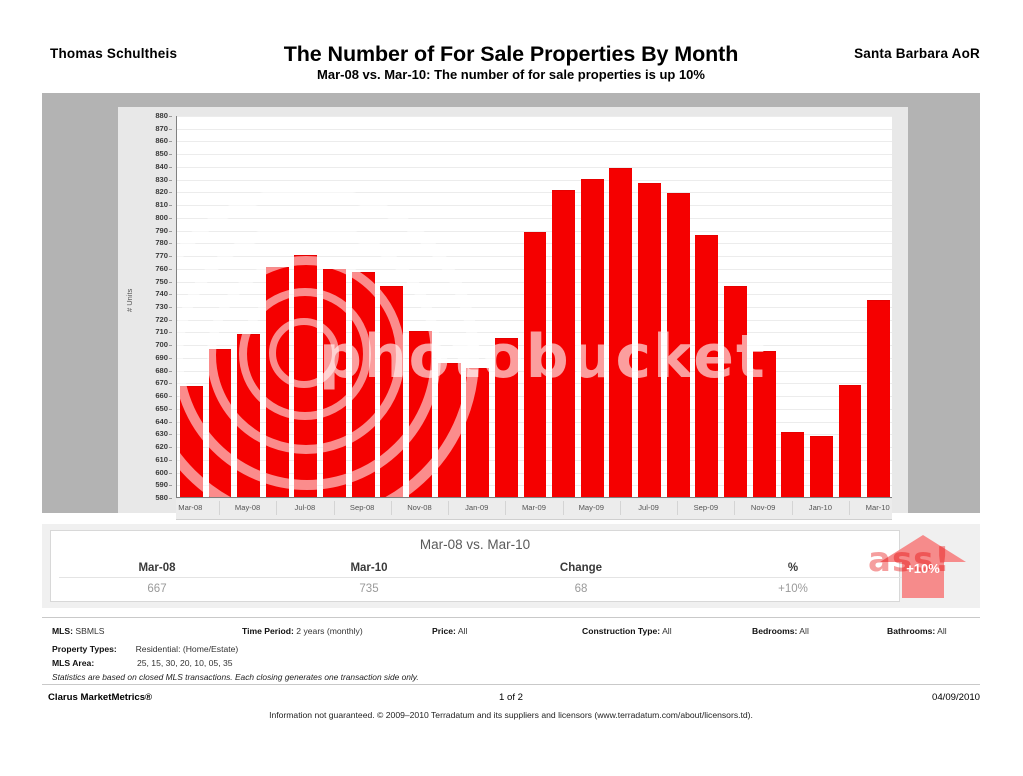  I want to click on criteria-value: Residential: (Home/Estate), so click(187, 649).